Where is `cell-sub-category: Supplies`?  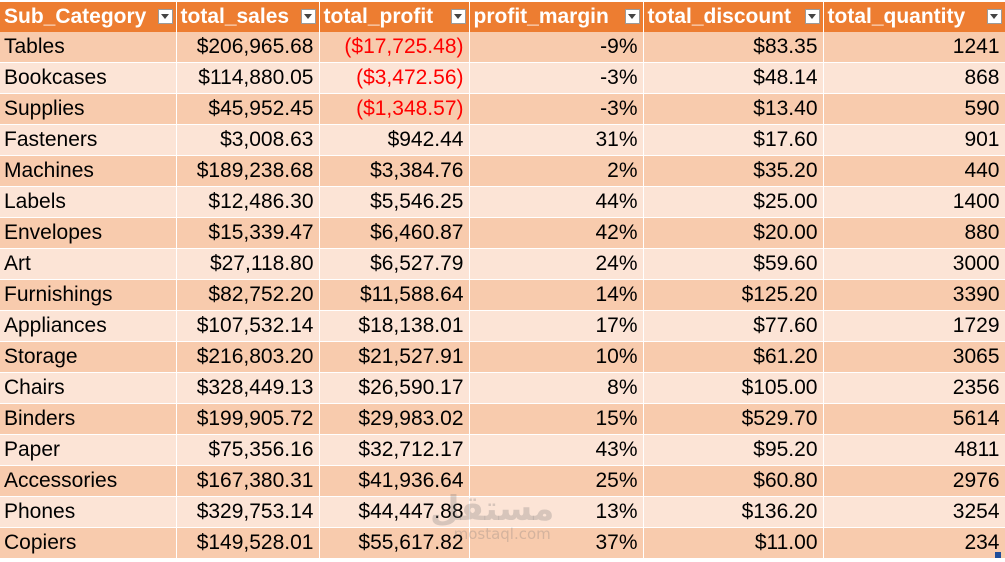 cell-sub-category: Supplies is located at coordinates (88, 109).